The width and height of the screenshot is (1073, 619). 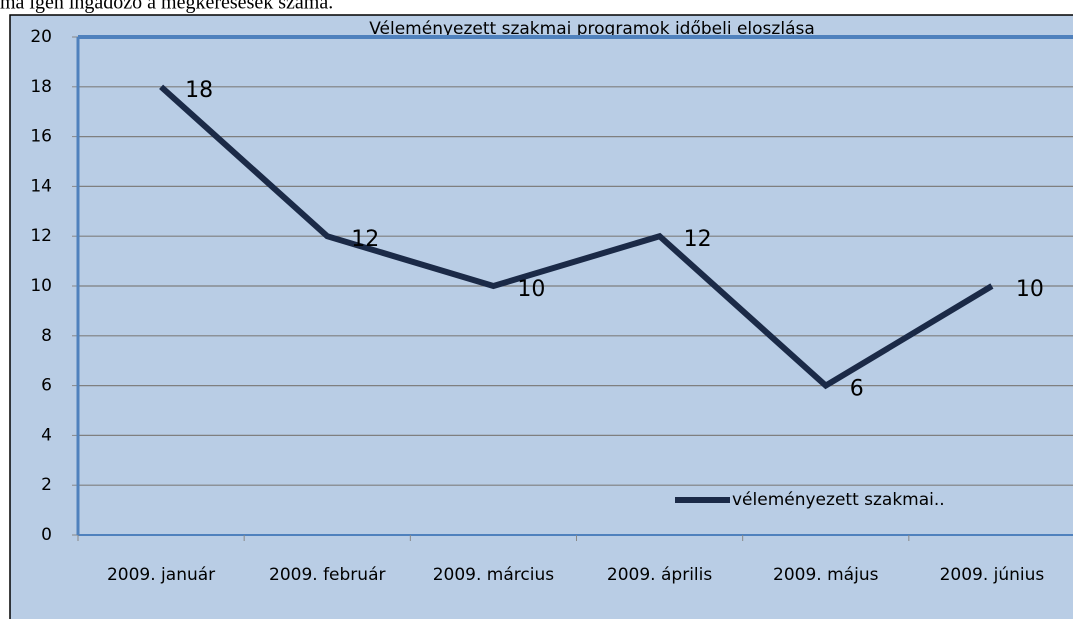 I want to click on y-tick-label: 14, so click(x=41, y=186).